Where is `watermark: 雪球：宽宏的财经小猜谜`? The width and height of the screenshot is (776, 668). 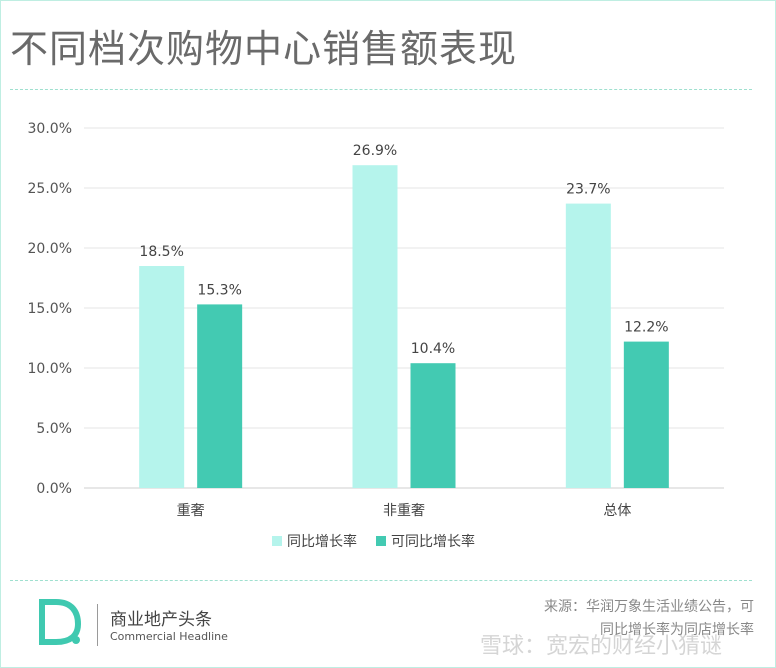
watermark: 雪球：宽宏的财经小猜谜 is located at coordinates (601, 646).